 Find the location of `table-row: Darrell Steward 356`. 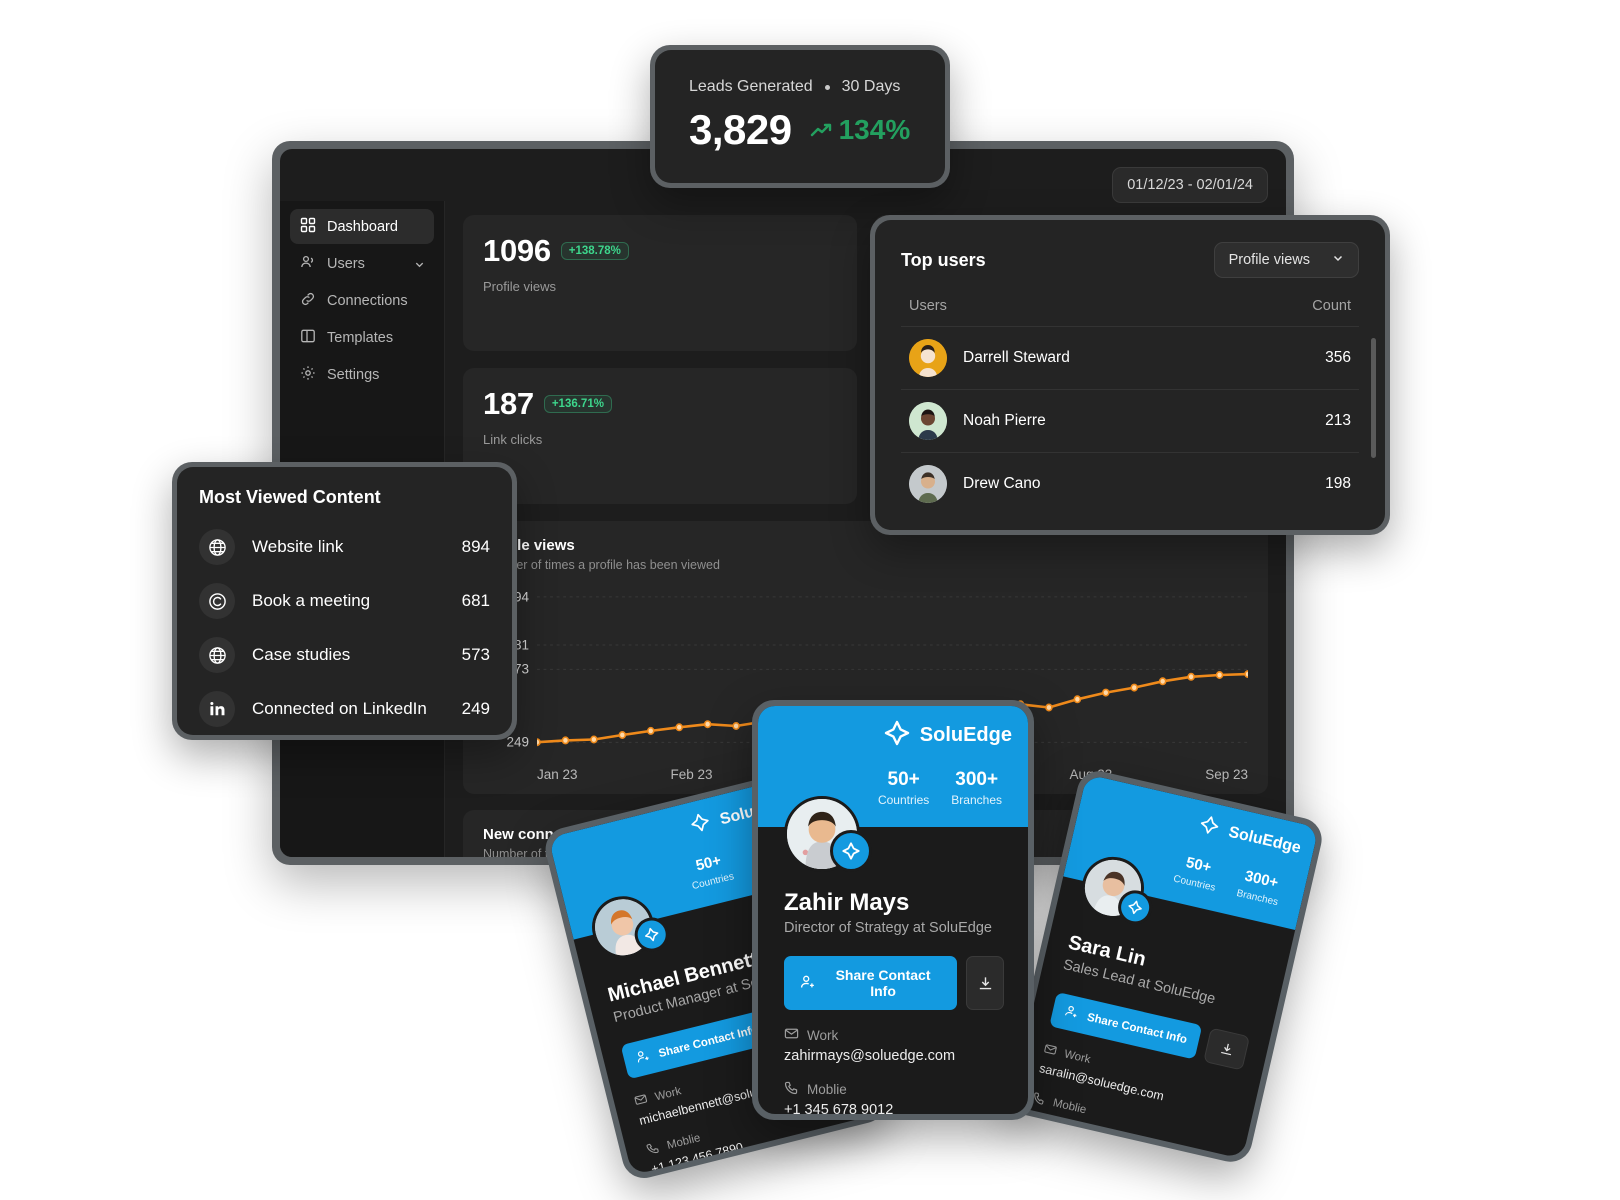

table-row: Darrell Steward 356 is located at coordinates (1130, 357).